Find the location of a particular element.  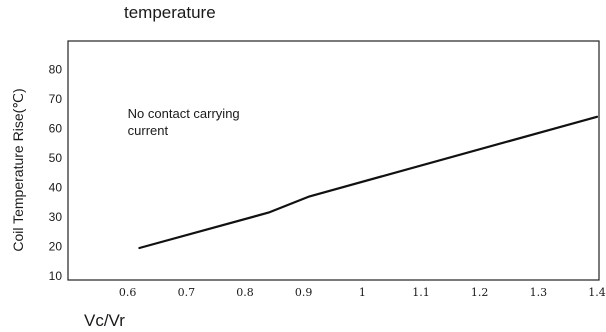

annotation-layer: No contact carrying current is located at coordinates (184, 122).